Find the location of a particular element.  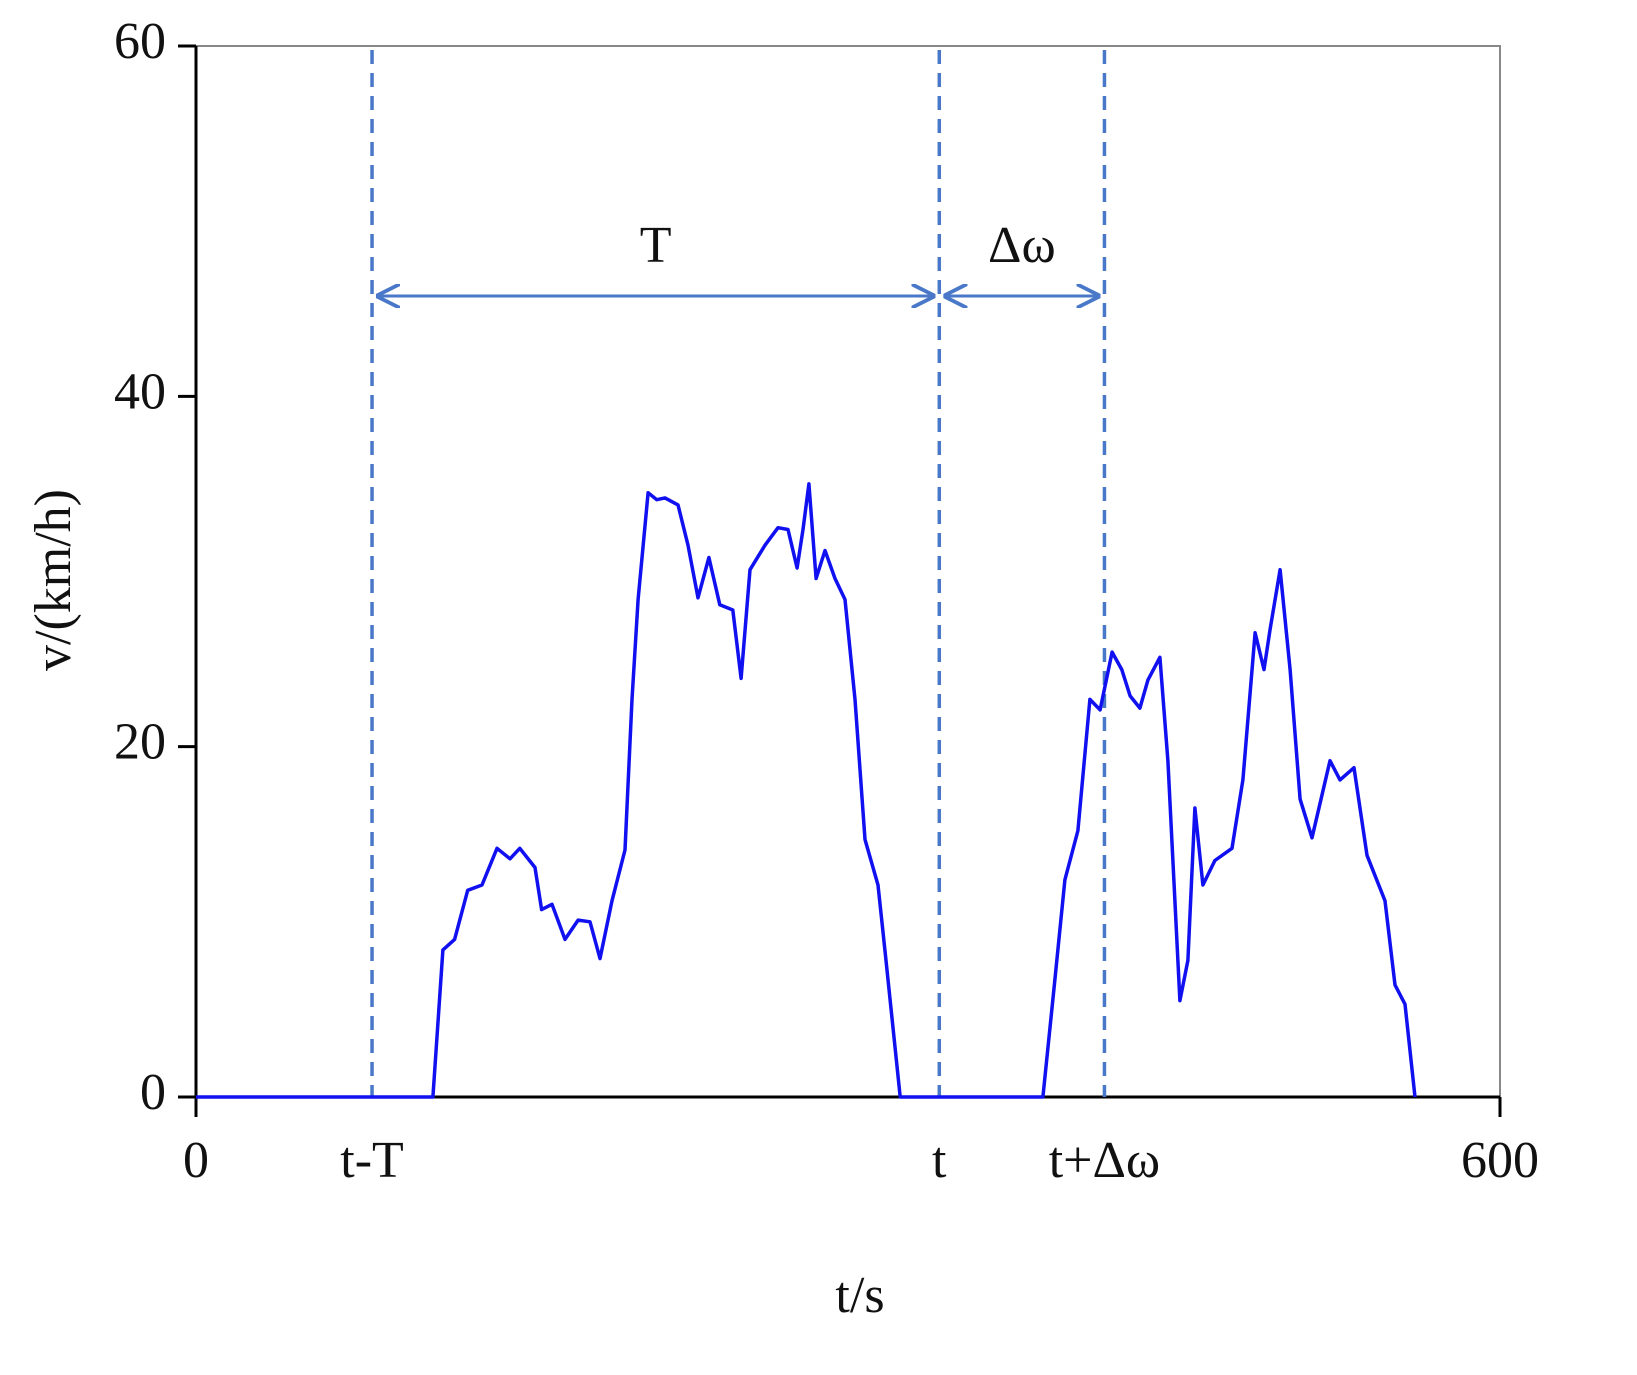

annotation: Δω is located at coordinates (1022, 245).